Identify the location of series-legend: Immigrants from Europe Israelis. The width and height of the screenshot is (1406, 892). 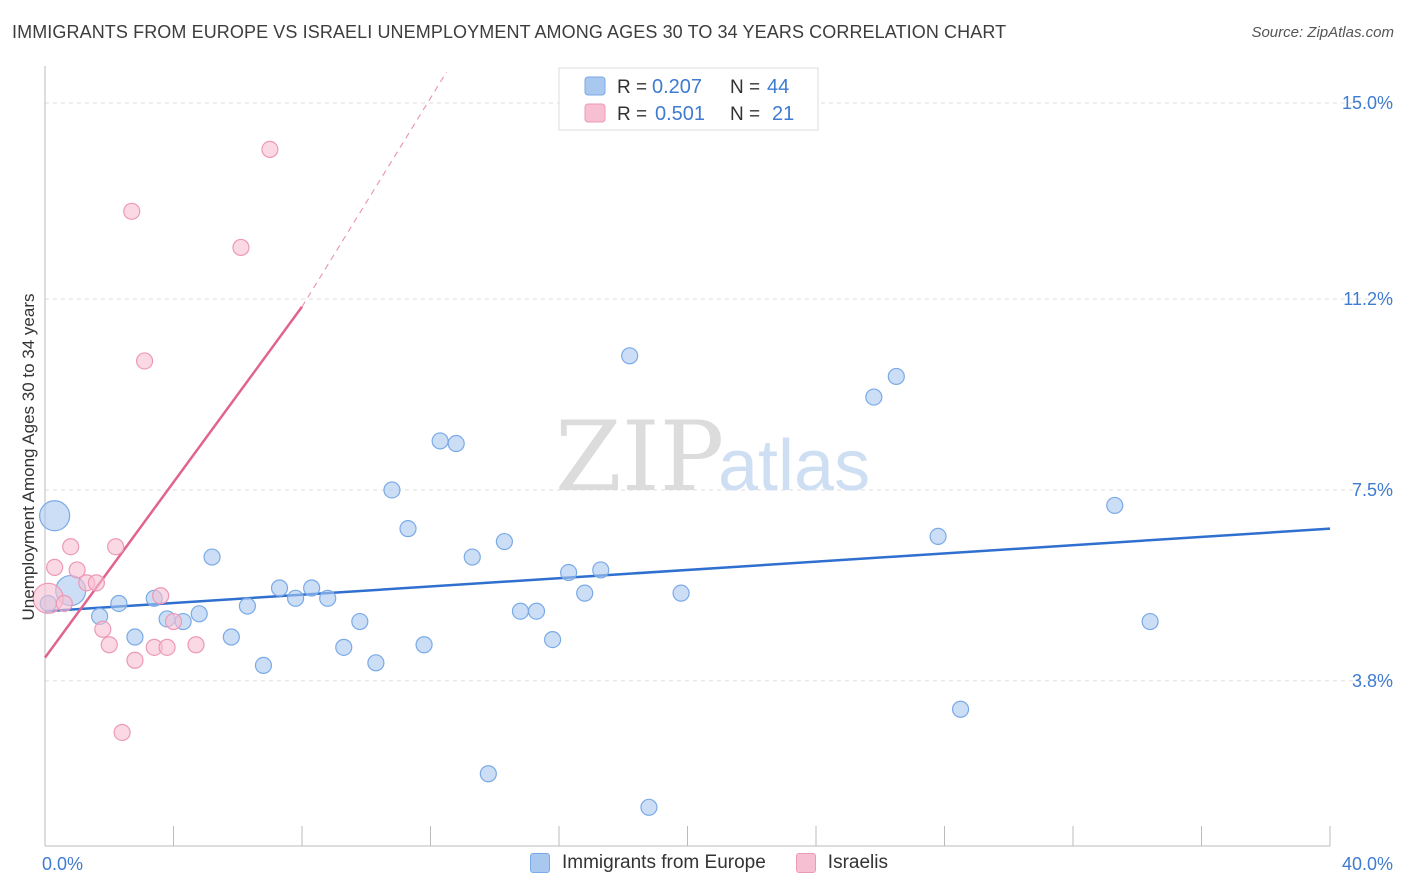
(724, 863).